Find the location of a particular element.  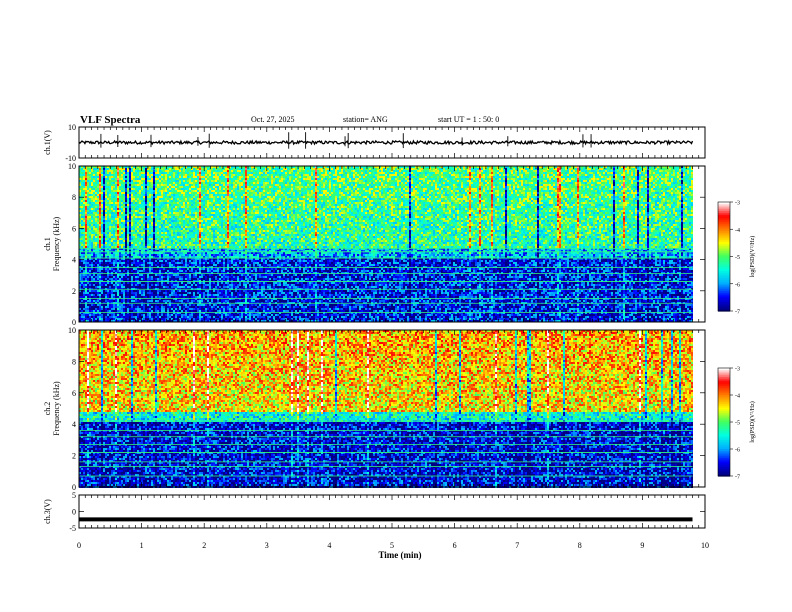

header-date: Oct. 27, 2025 is located at coordinates (273, 119).